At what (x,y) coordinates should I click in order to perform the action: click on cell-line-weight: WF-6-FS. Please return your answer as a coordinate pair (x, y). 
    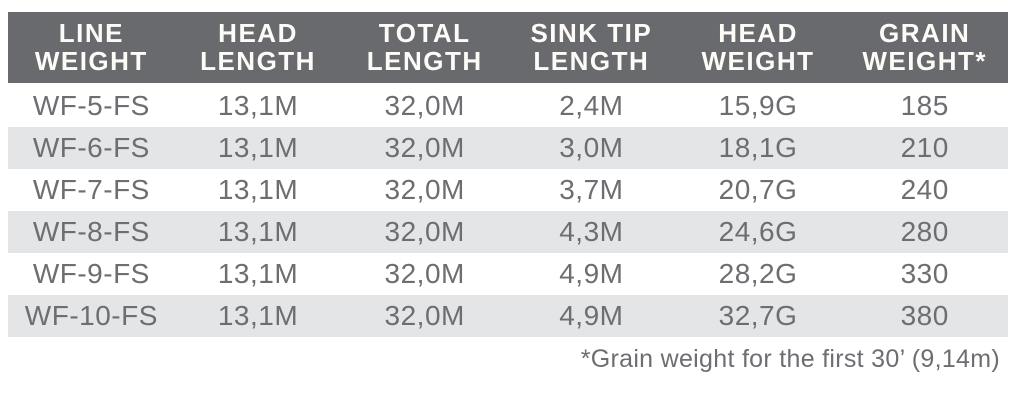
    Looking at the image, I should click on (91, 147).